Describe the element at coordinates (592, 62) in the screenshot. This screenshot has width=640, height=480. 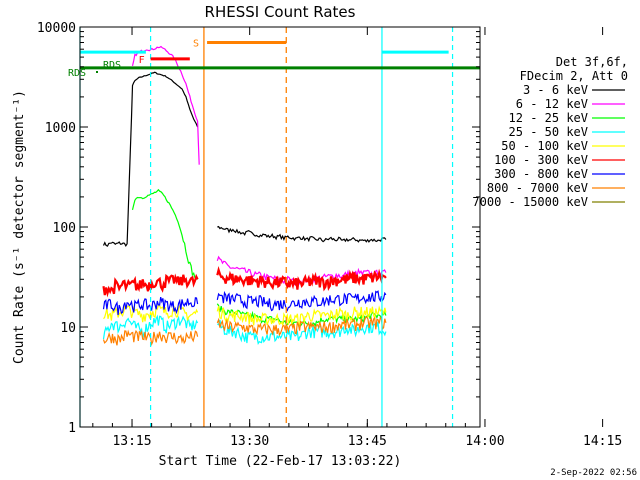
I see `legend-header: Det 3f,6f,` at that location.